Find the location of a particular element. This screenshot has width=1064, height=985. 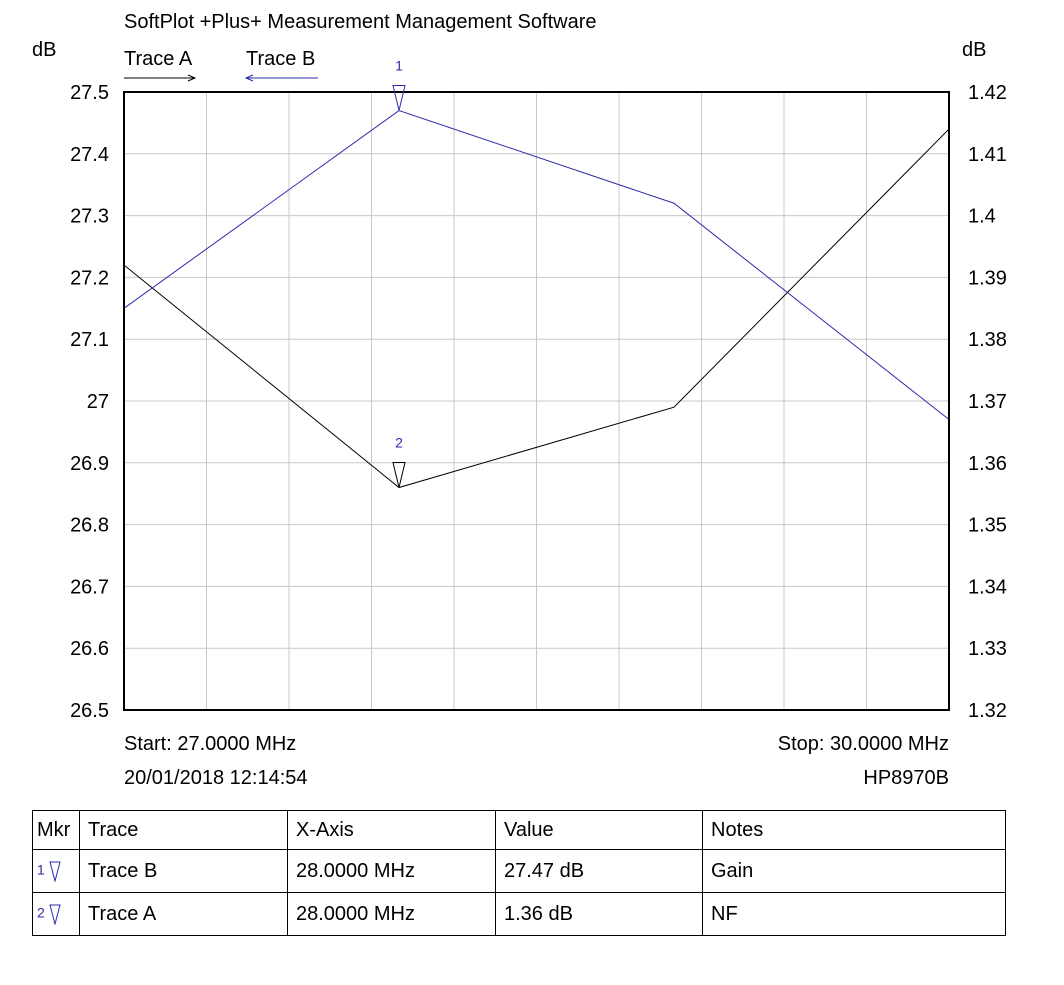

right-tick-label: 1.39 is located at coordinates (987, 278).